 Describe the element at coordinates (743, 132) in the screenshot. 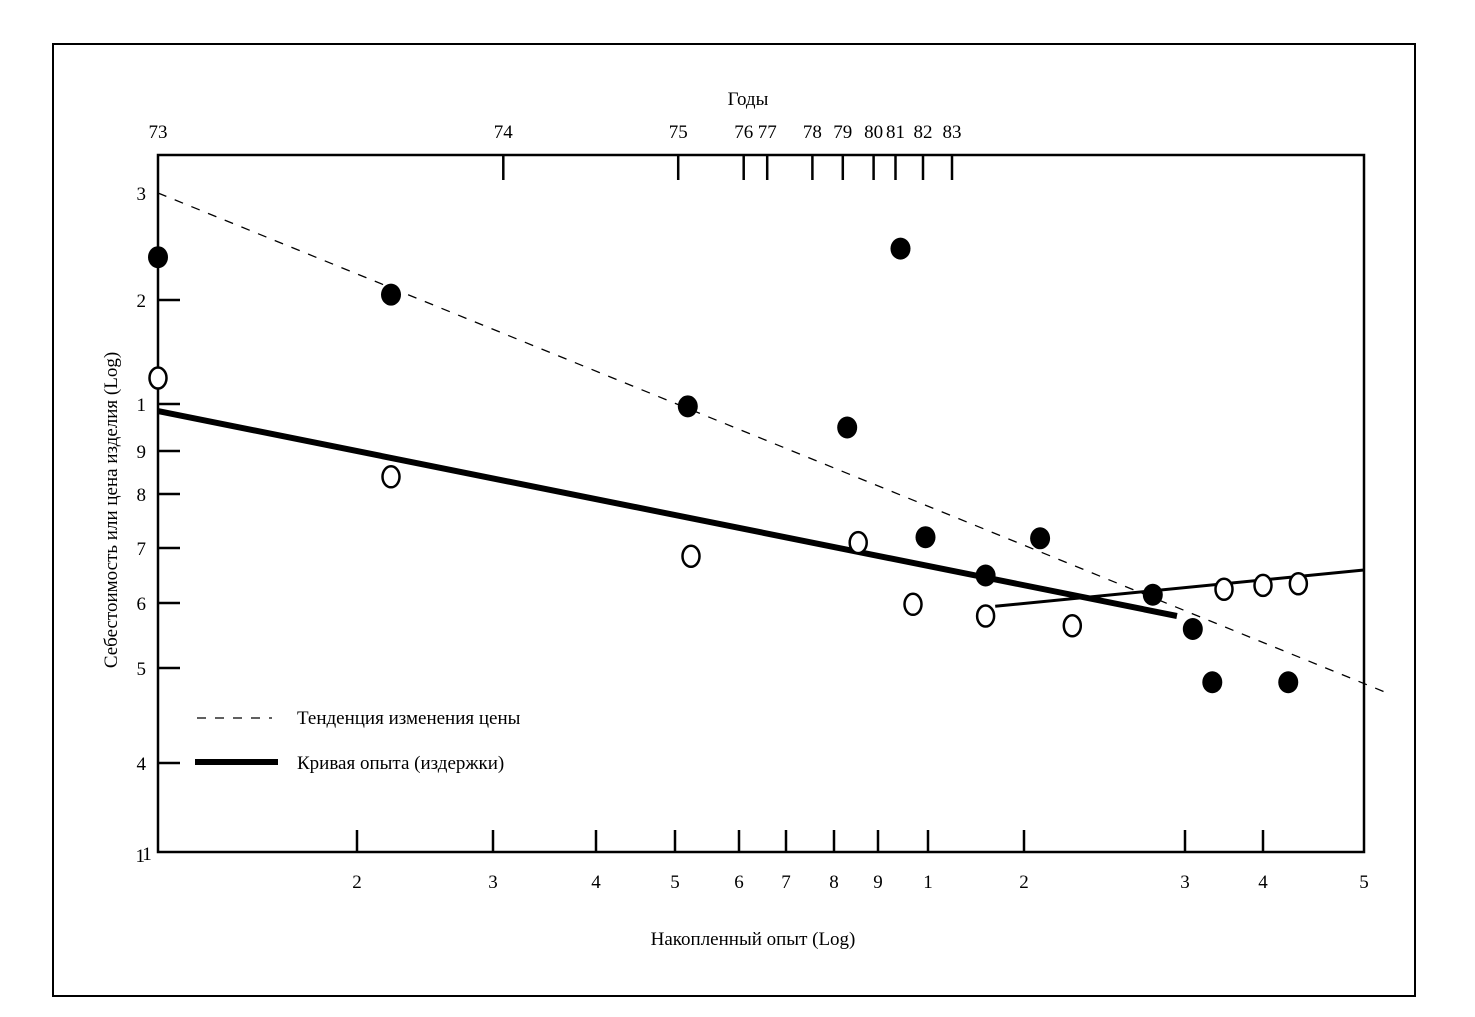

I see `top-tick-label: 76` at that location.